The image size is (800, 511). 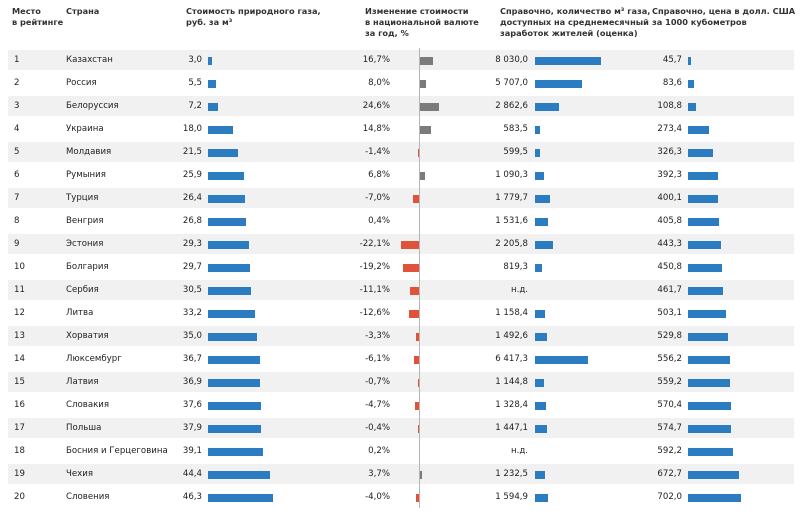 What do you see at coordinates (669, 405) in the screenshot?
I see `usd-label: 570,4` at bounding box center [669, 405].